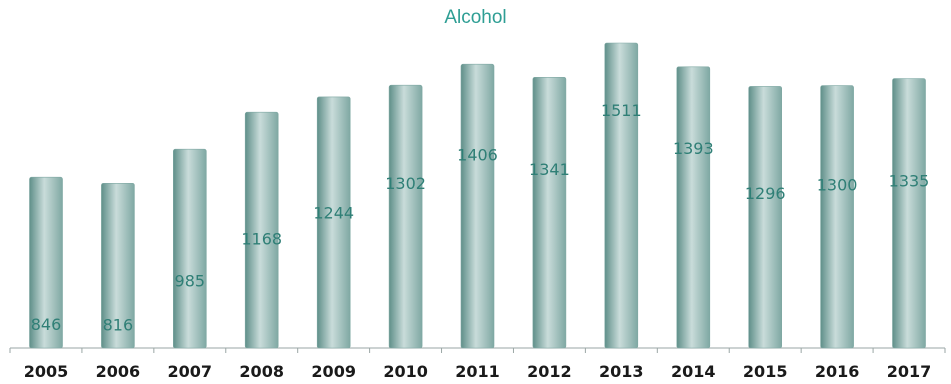 The image size is (951, 384). What do you see at coordinates (549, 169) in the screenshot?
I see `data-label-2012: 1341` at bounding box center [549, 169].